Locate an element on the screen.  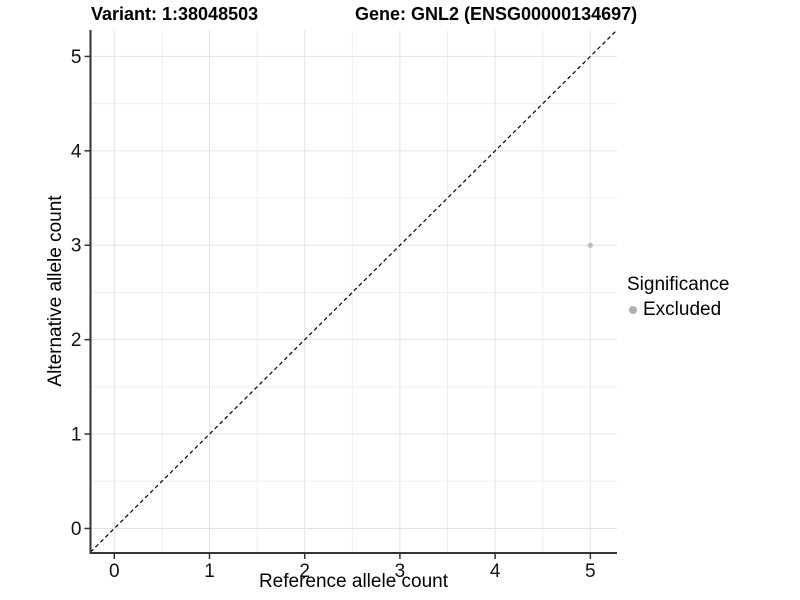
y-tick-label: 3 is located at coordinates (76, 246).